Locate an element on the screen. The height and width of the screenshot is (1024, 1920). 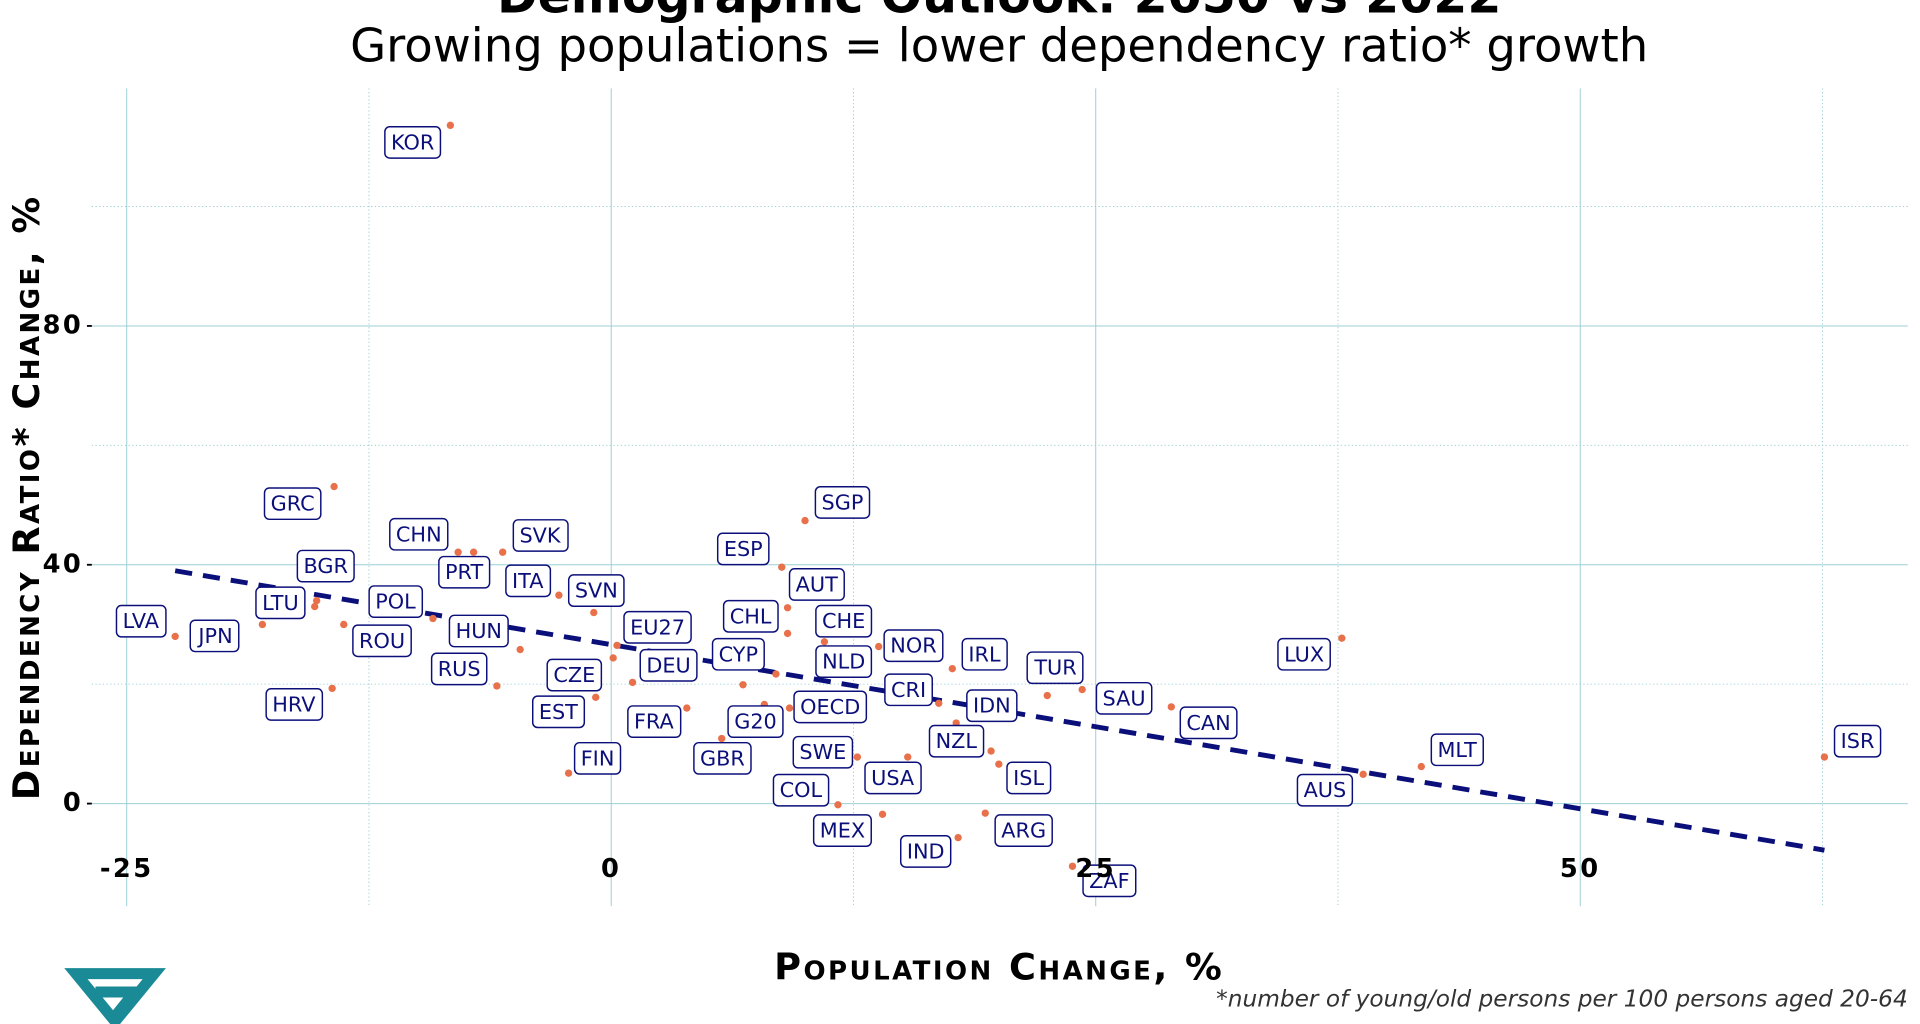
point-label: MEX is located at coordinates (842, 831).